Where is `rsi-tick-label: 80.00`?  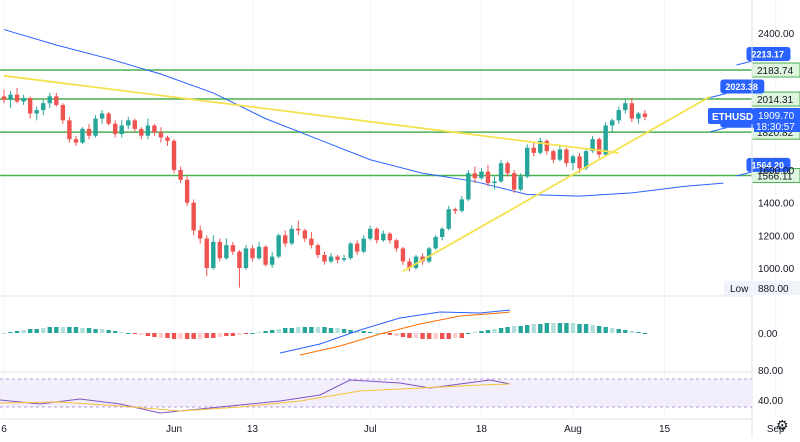 rsi-tick-label: 80.00 is located at coordinates (770, 371).